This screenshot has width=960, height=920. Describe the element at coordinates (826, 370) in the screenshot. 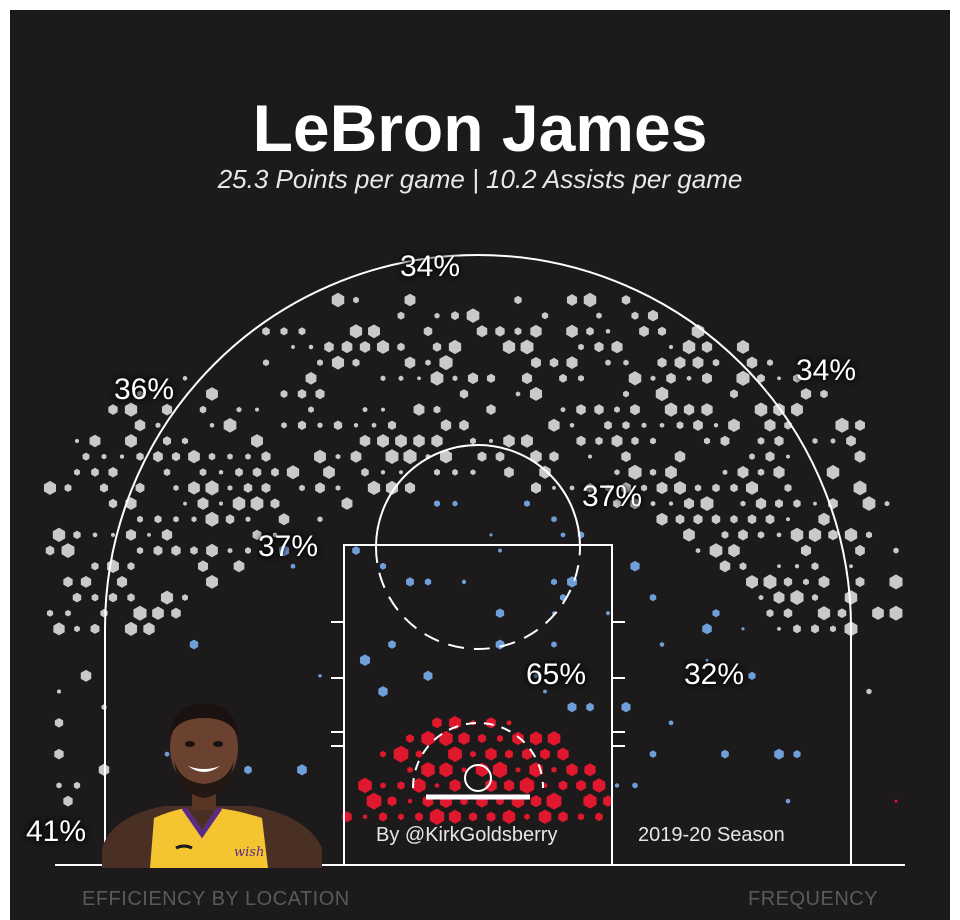

I see `zone-label-right-wing: 34%` at that location.